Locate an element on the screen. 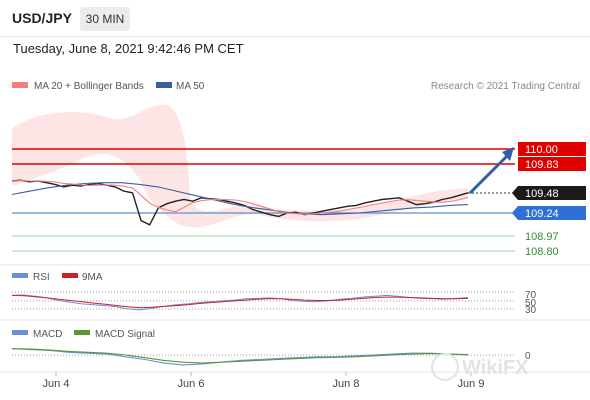 The height and width of the screenshot is (400, 590). timestamp: Tuesday, June 8, 2021 9:42:46 PM CET is located at coordinates (128, 48).